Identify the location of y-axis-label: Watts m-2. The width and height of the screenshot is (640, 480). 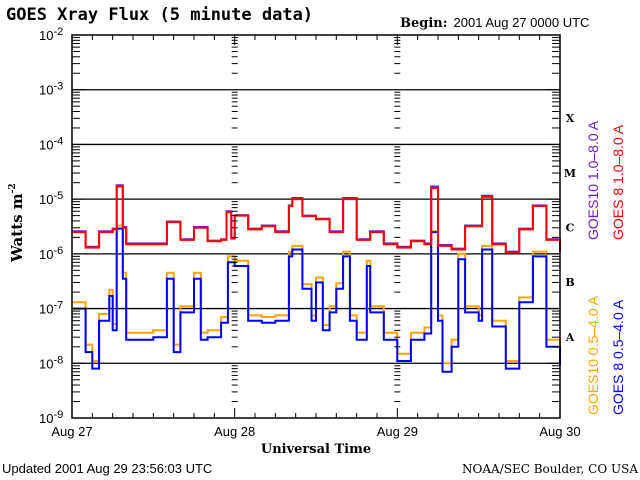
(17, 223).